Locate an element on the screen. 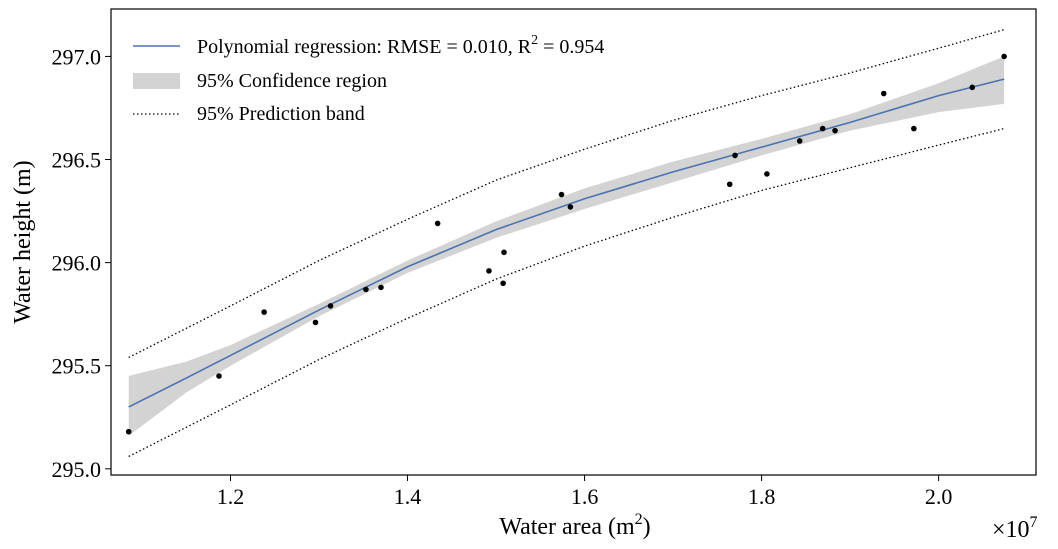 Image resolution: width=1058 pixels, height=549 pixels. legend-regression-tail: = 0.954 is located at coordinates (571, 47).